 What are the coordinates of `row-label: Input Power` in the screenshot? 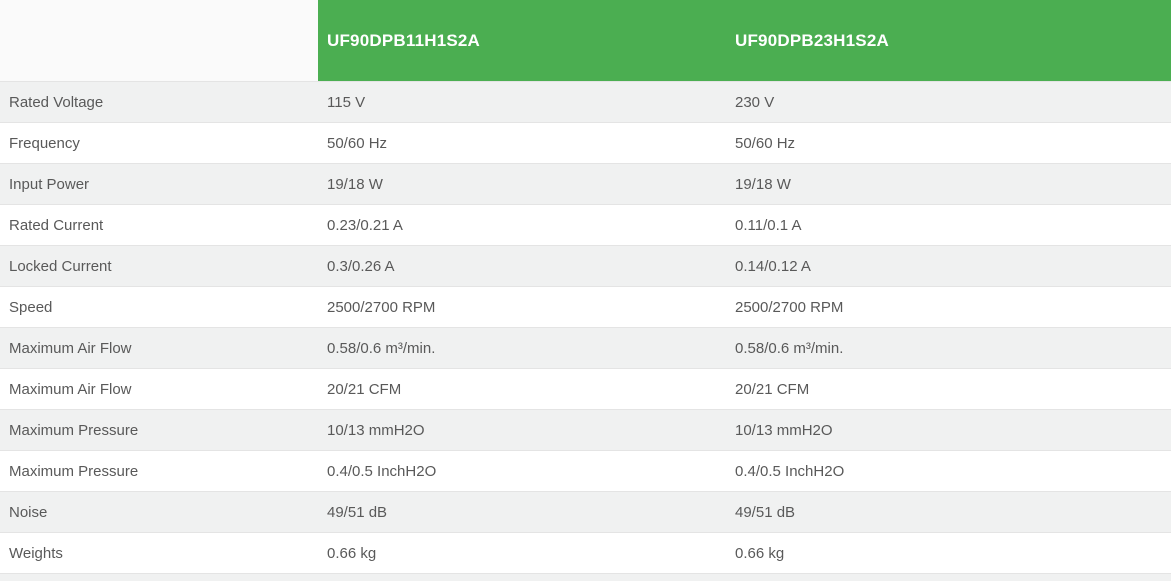 It's located at (49, 184).